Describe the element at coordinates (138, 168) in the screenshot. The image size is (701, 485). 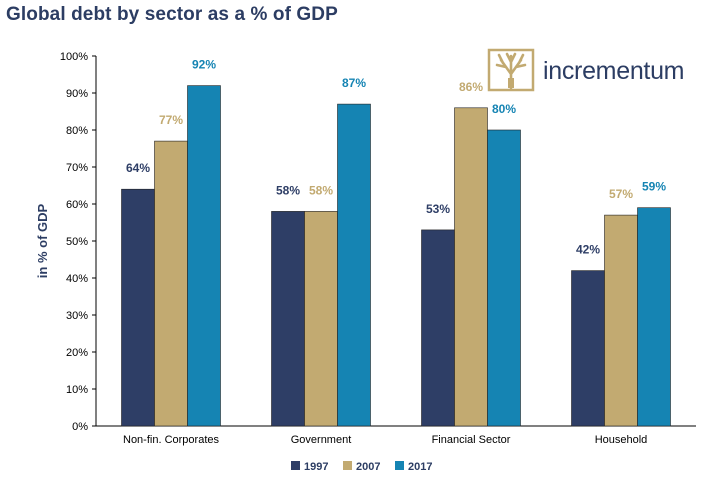
I see `data-label-1997: 64%` at that location.